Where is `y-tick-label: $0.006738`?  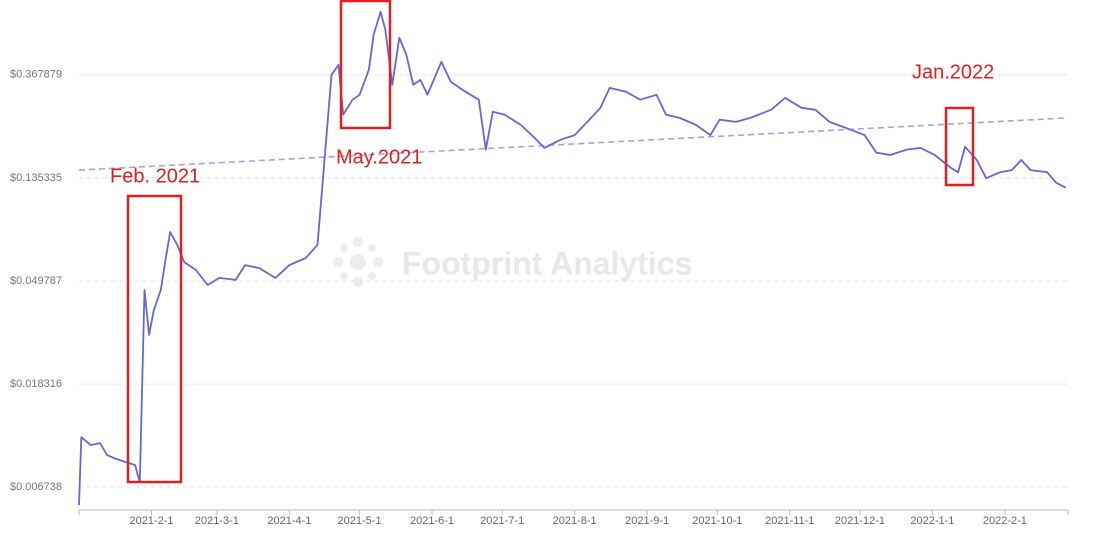
y-tick-label: $0.006738 is located at coordinates (36, 487).